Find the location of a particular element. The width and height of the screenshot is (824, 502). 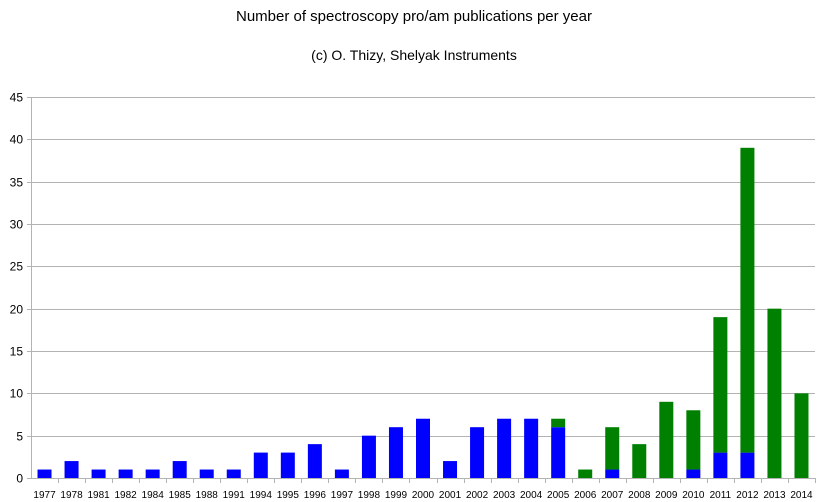

bar-series-1-1995 is located at coordinates (287, 465).